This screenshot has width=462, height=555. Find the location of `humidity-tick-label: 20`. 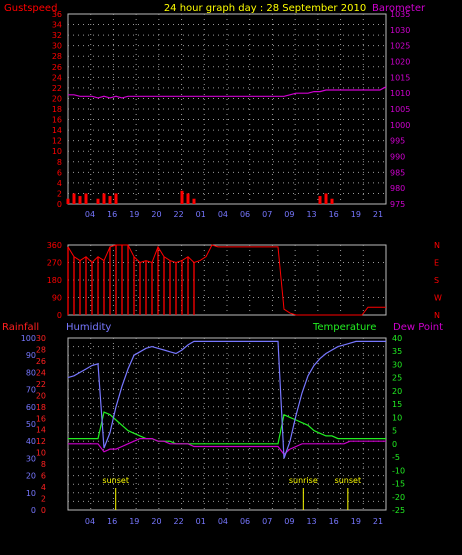

humidity-tick-label: 20 is located at coordinates (31, 476).